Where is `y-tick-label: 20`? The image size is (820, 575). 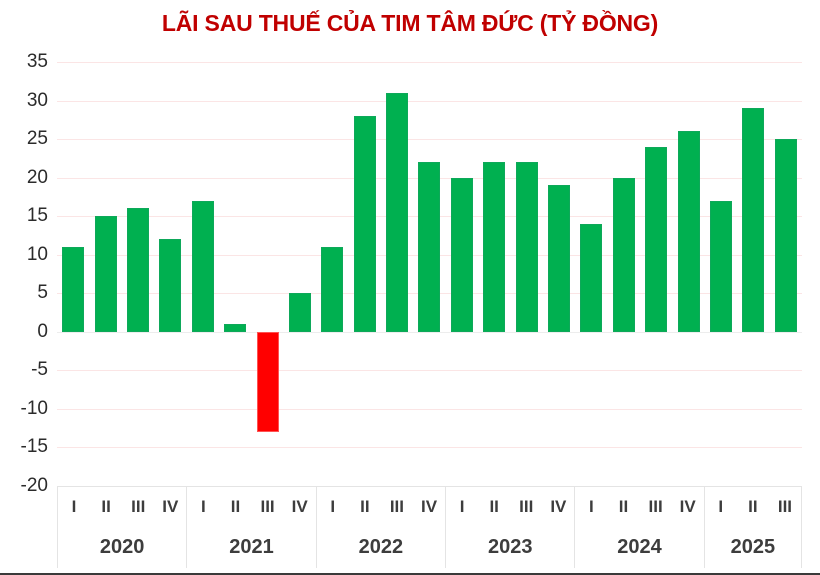 y-tick-label: 20 is located at coordinates (37, 177).